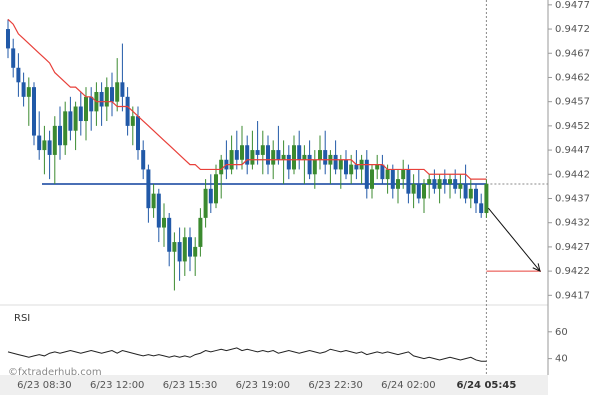  I want to click on x-tick-label: 6/24 05:45, so click(486, 385).